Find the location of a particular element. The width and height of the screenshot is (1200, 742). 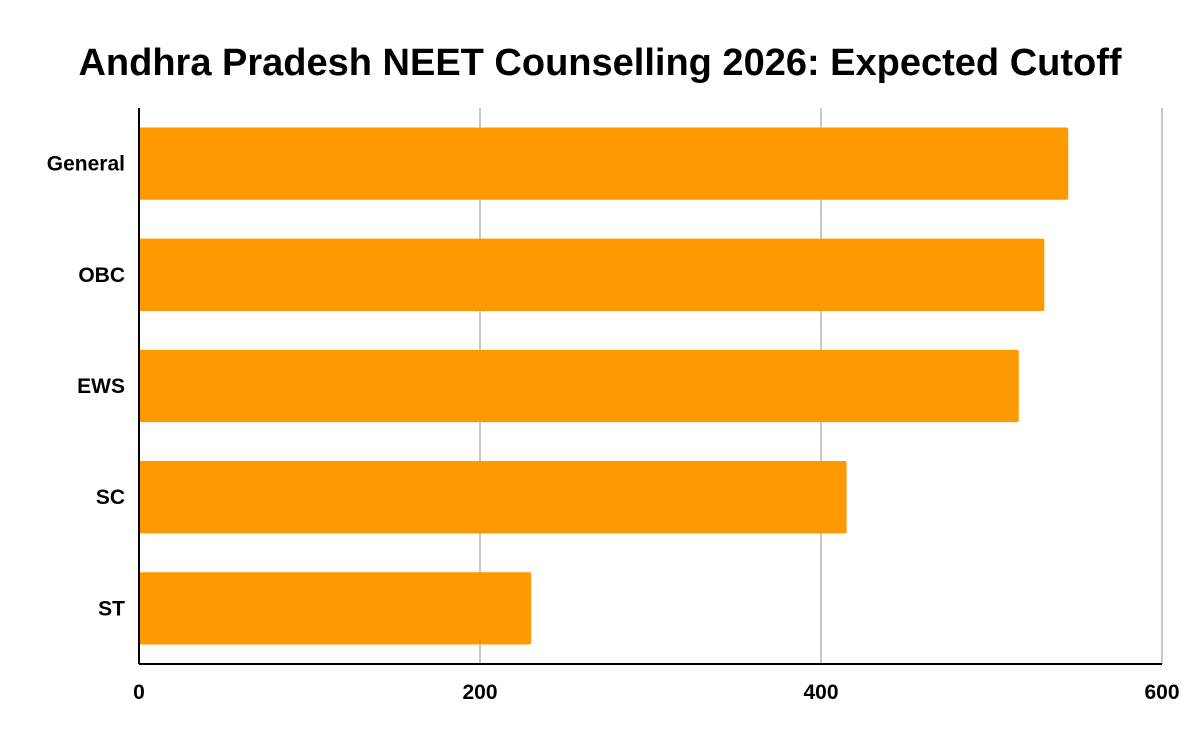

category-label-ews: EWS is located at coordinates (101, 386).